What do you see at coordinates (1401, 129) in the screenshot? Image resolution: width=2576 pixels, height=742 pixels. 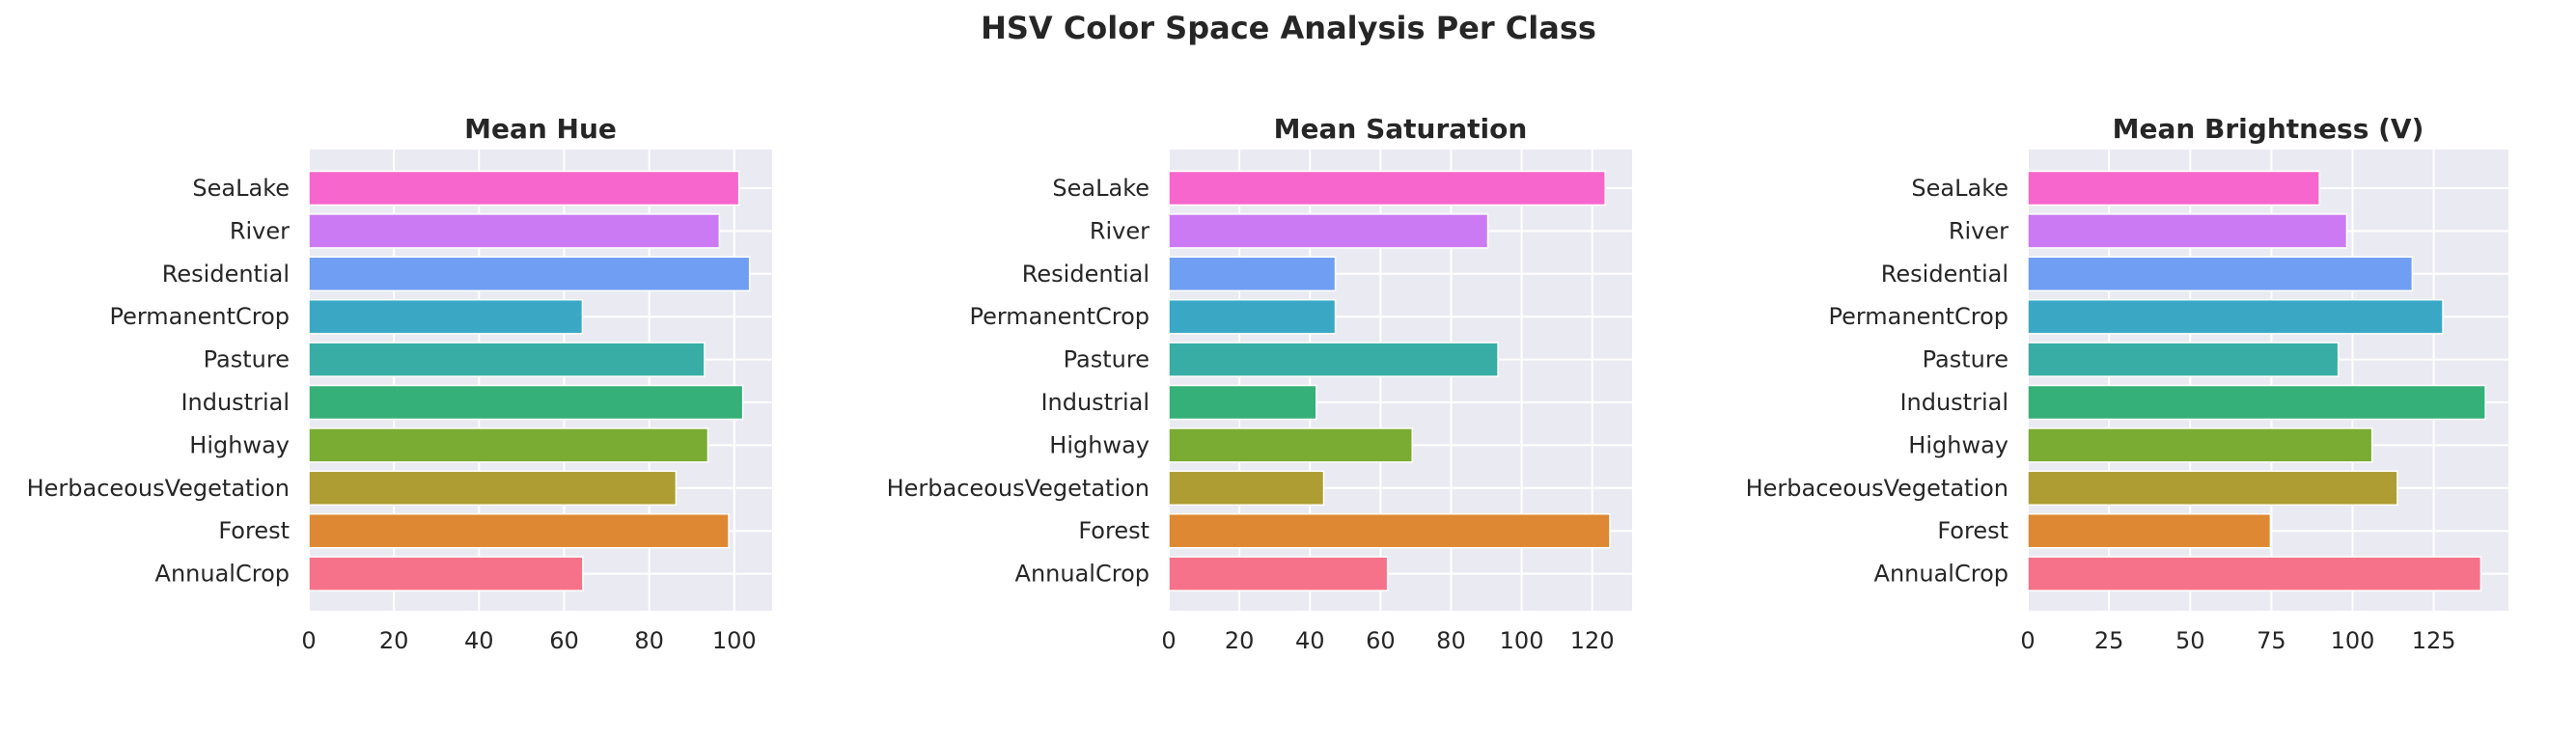 I see `subplot-title: Mean Saturation` at bounding box center [1401, 129].